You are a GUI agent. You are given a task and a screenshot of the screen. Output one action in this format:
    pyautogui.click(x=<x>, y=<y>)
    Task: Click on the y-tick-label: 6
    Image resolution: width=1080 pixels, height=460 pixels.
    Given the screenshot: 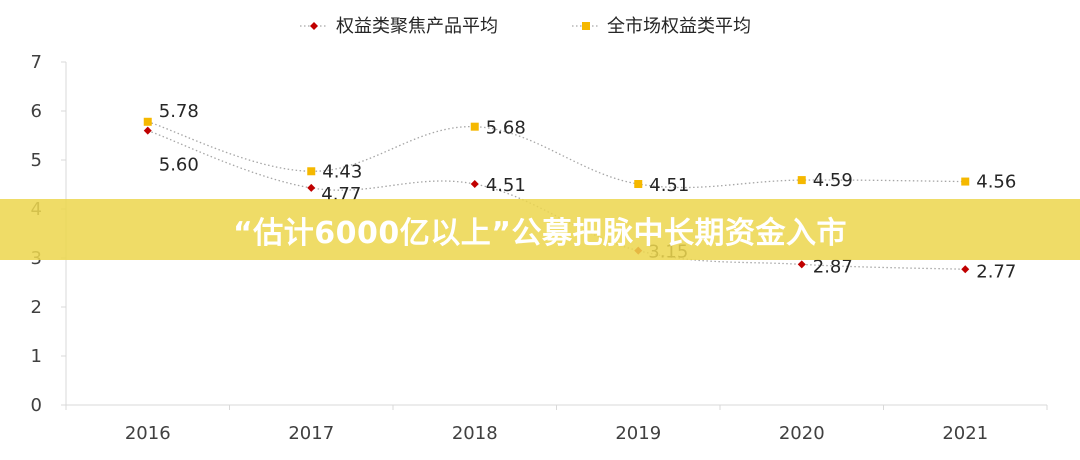 What is the action you would take?
    pyautogui.click(x=36, y=111)
    